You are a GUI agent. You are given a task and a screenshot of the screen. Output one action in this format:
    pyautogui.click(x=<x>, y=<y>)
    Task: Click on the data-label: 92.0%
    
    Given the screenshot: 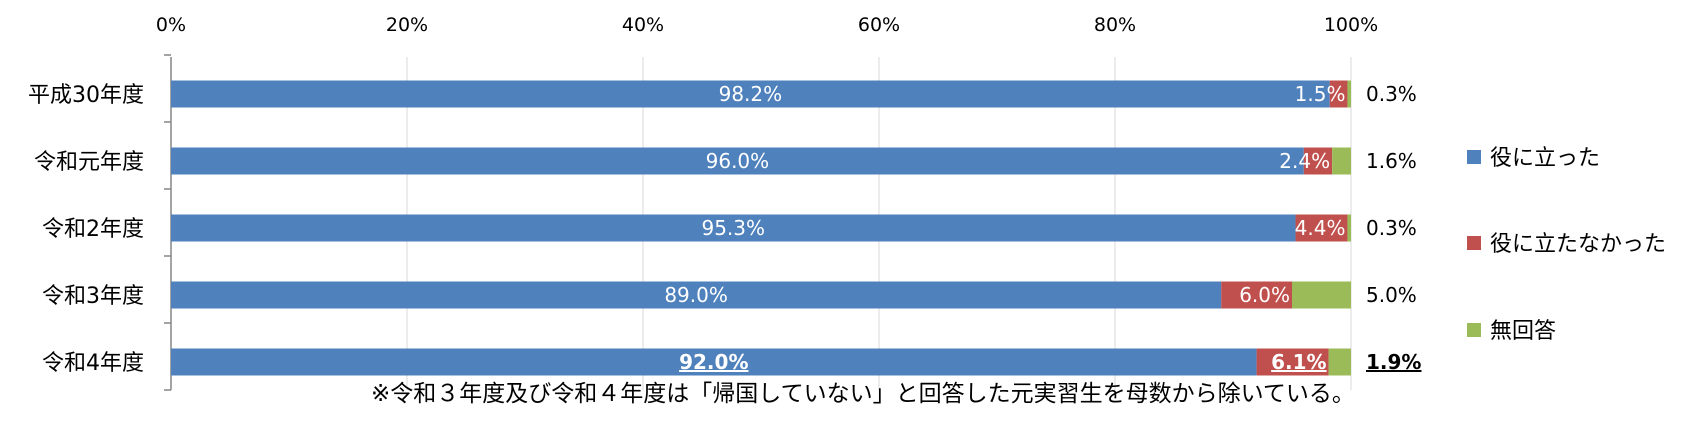 What is the action you would take?
    pyautogui.click(x=713, y=362)
    